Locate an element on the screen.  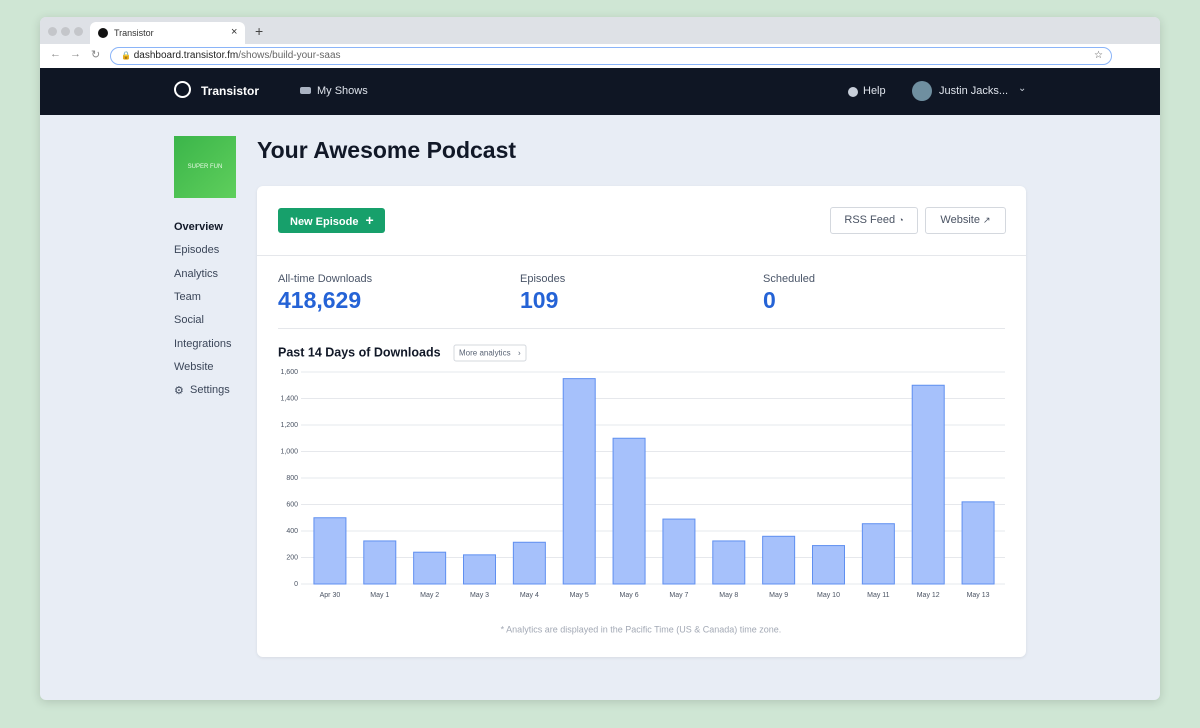
sidebar-link: Settings is located at coordinates (210, 390).